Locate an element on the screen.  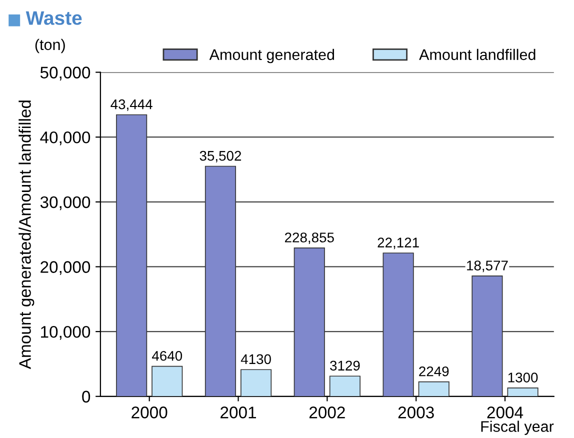
x-tick-label: 2004 is located at coordinates (505, 412).